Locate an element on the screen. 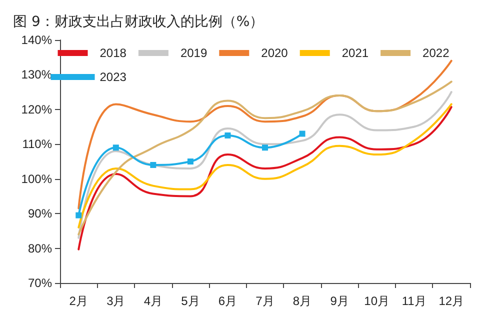 The image size is (500, 333). legend-label: 2023 is located at coordinates (113, 77).